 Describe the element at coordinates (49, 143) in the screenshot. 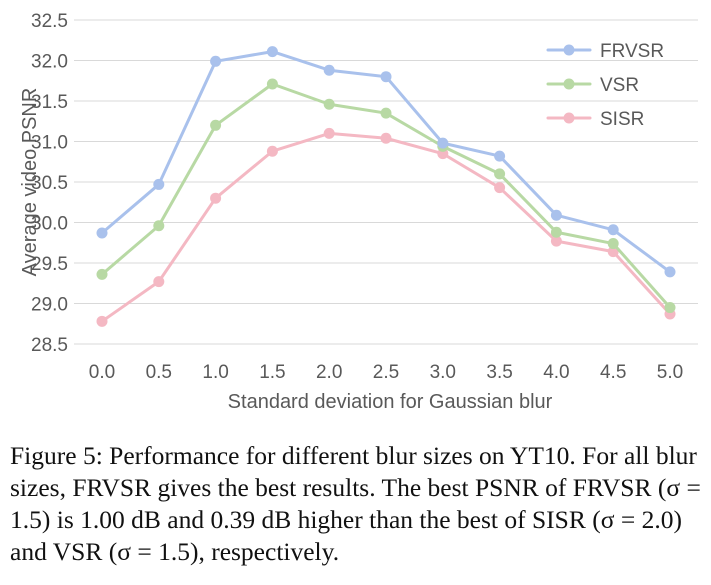

I see `y-tick-label: 31.0` at that location.